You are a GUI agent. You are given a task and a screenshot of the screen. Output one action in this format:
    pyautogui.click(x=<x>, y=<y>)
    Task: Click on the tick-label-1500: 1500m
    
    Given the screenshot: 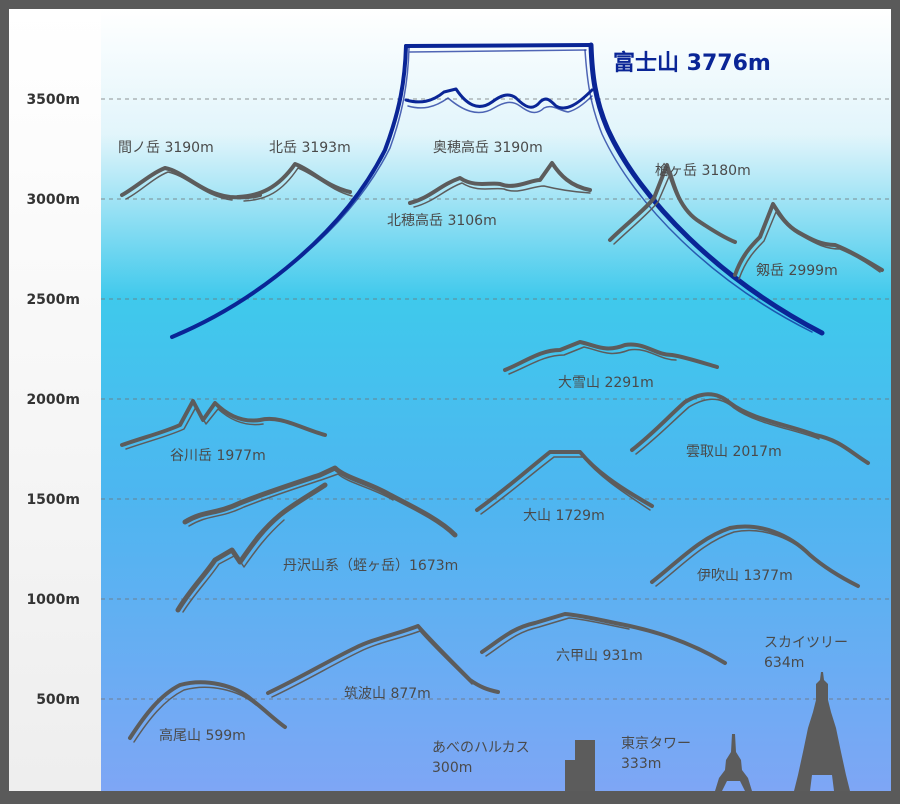 What is the action you would take?
    pyautogui.click(x=53, y=500)
    